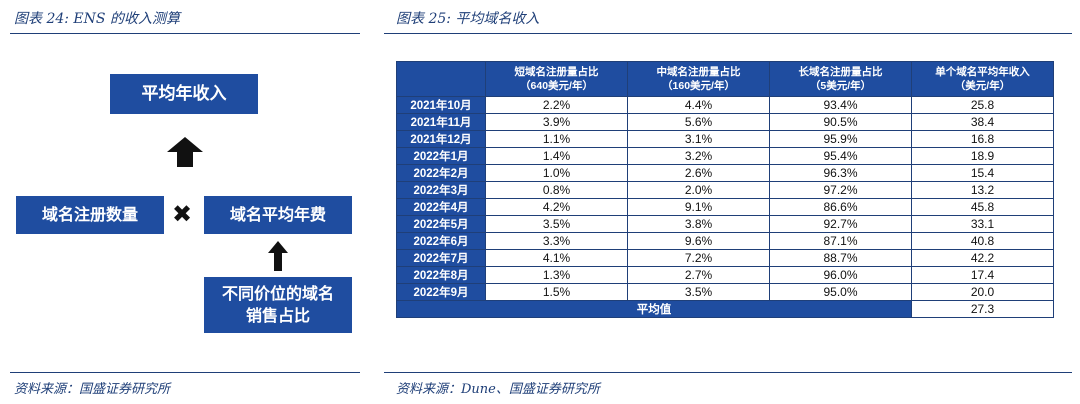  What do you see at coordinates (556, 122) in the screenshot?
I see `cell-short: 3.9%` at bounding box center [556, 122].